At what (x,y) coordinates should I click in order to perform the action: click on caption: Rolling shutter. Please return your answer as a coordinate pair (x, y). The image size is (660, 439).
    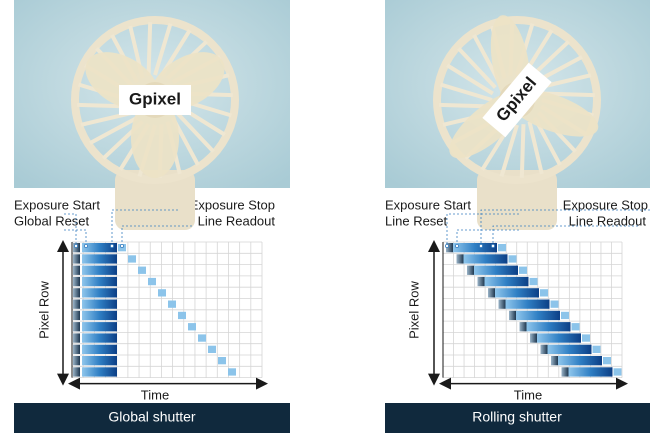
    Looking at the image, I should click on (517, 417).